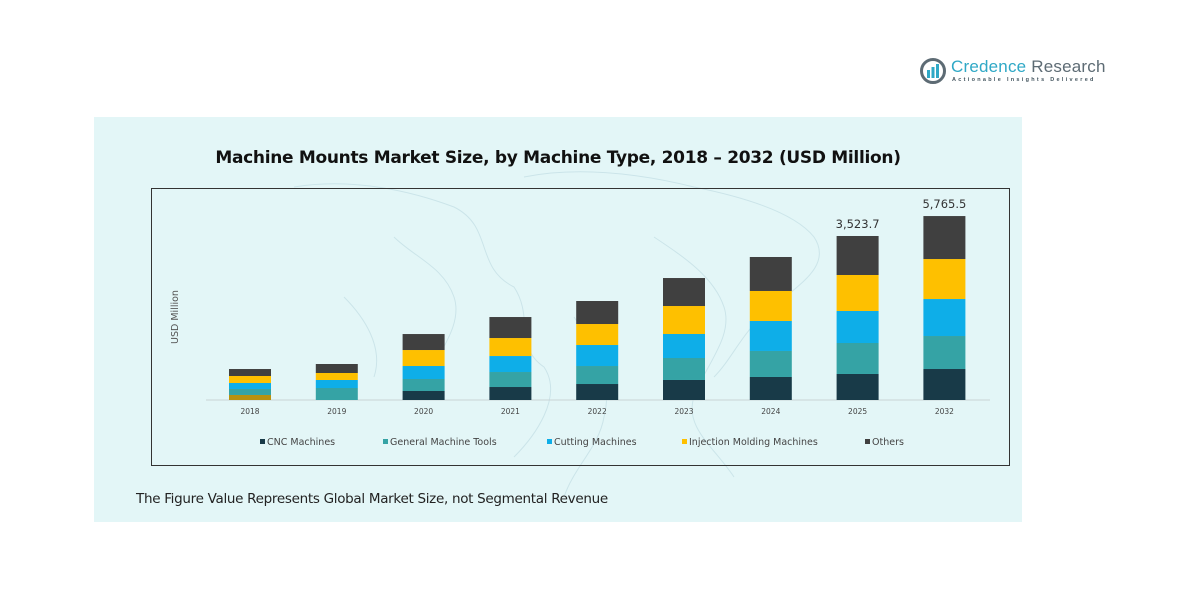  I want to click on legend-label: Injection Molding Machines, so click(753, 442).